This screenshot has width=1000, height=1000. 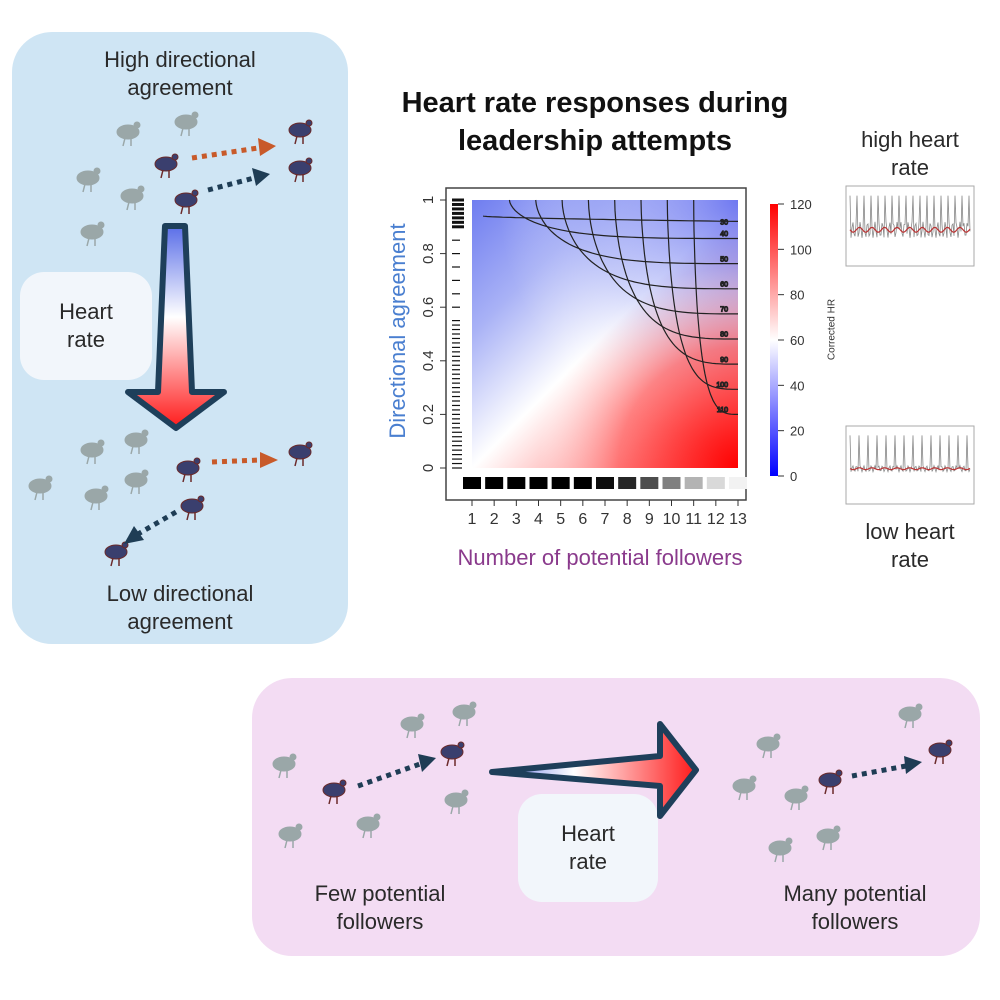 I want to click on contour-label: 70, so click(x=724, y=310).